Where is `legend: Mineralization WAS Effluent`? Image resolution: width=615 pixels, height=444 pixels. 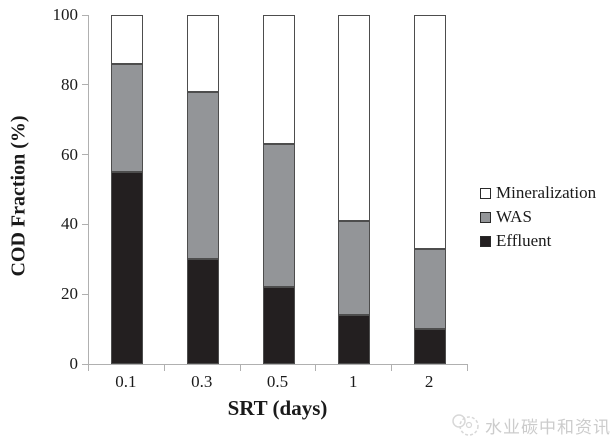 legend: Mineralization WAS Effluent is located at coordinates (538, 220).